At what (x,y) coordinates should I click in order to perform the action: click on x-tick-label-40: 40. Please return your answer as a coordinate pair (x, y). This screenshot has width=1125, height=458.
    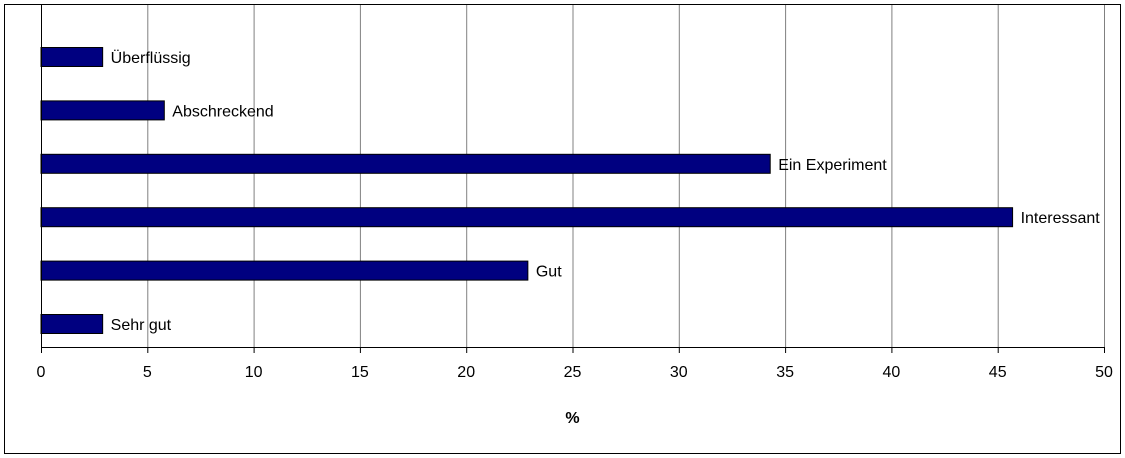
    Looking at the image, I should click on (892, 372).